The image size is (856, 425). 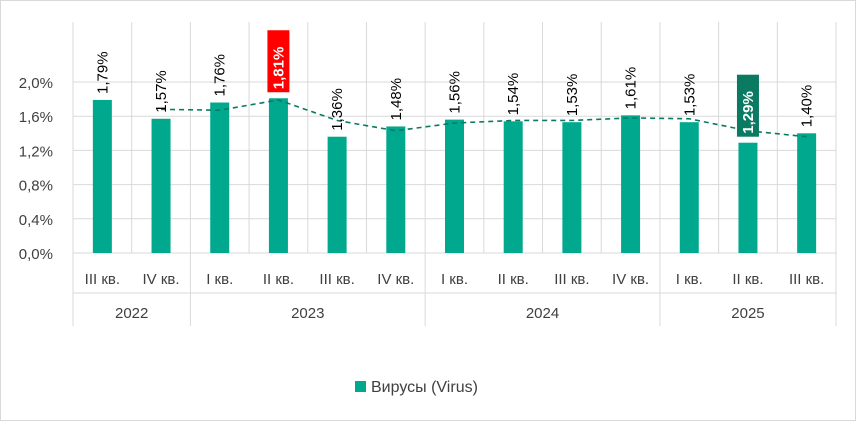 What do you see at coordinates (36, 254) in the screenshot?
I see `y-tick-label: 0,0%` at bounding box center [36, 254].